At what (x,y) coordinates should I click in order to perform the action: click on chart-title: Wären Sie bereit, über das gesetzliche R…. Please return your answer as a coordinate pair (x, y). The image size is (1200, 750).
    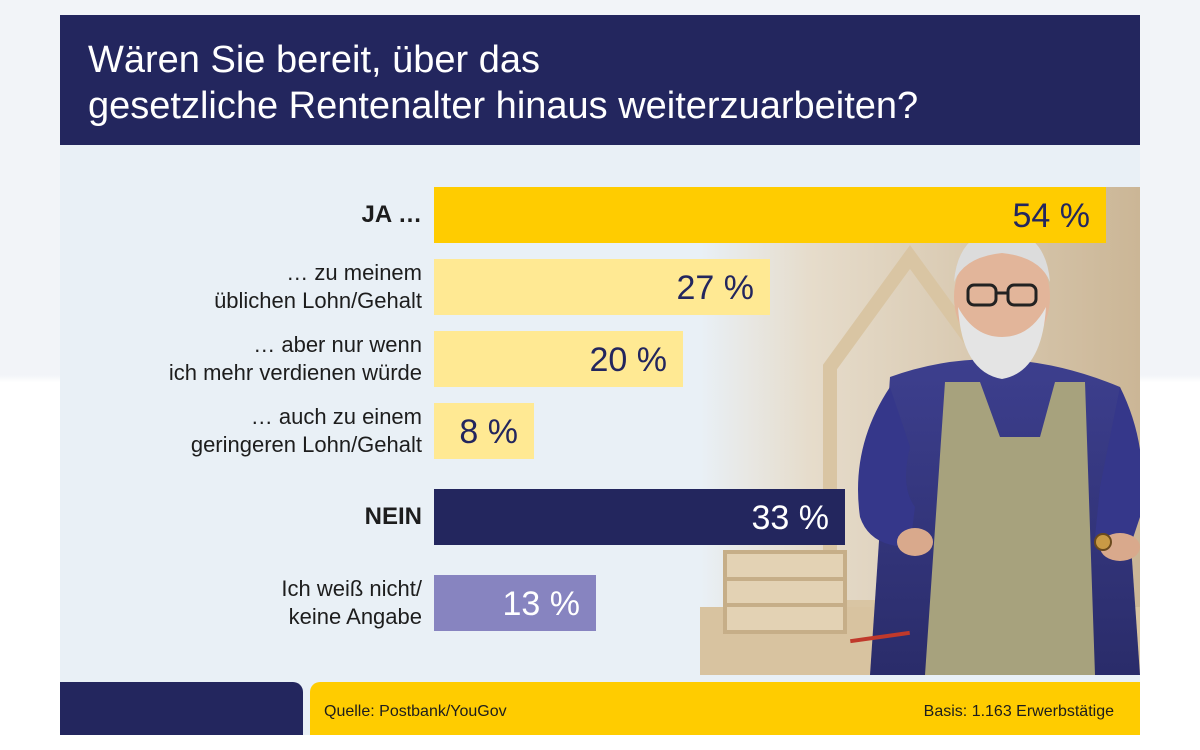
    Looking at the image, I should click on (503, 83).